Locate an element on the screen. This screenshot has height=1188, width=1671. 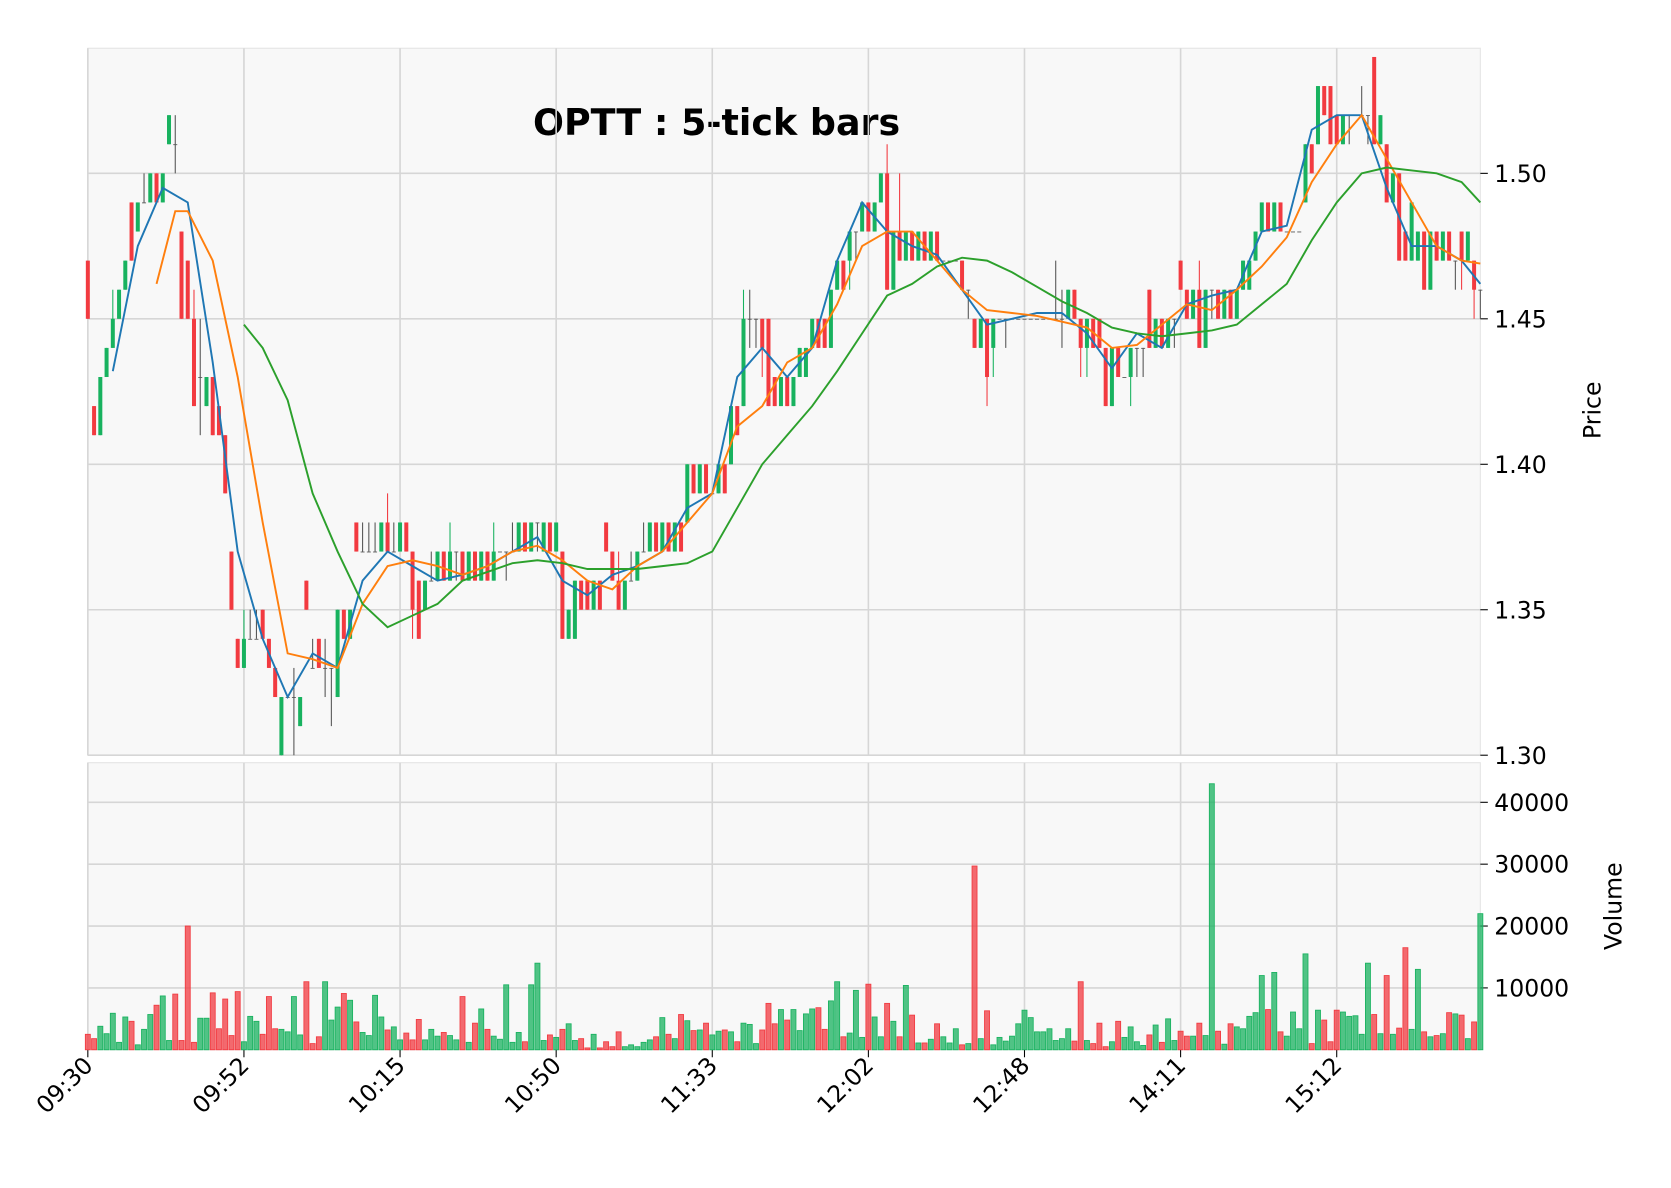
volume-axis-label: Volume is located at coordinates (1614, 906).